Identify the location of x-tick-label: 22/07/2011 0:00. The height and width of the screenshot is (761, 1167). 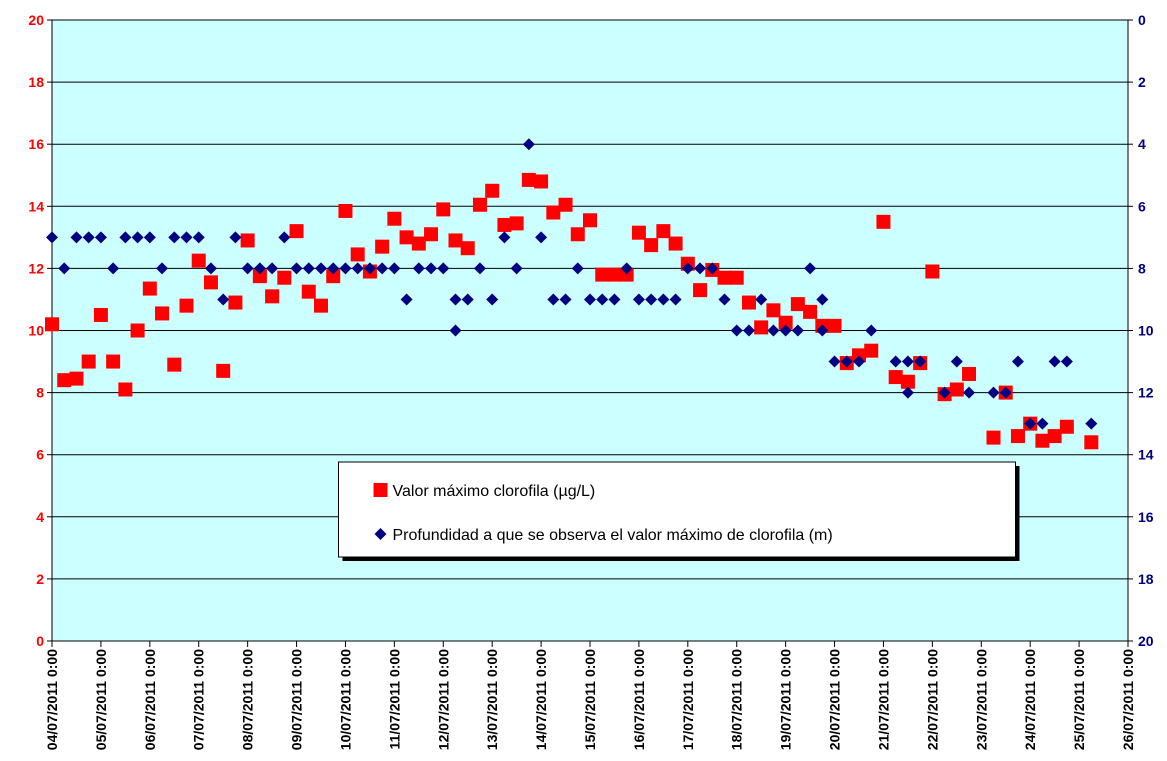
(932, 699).